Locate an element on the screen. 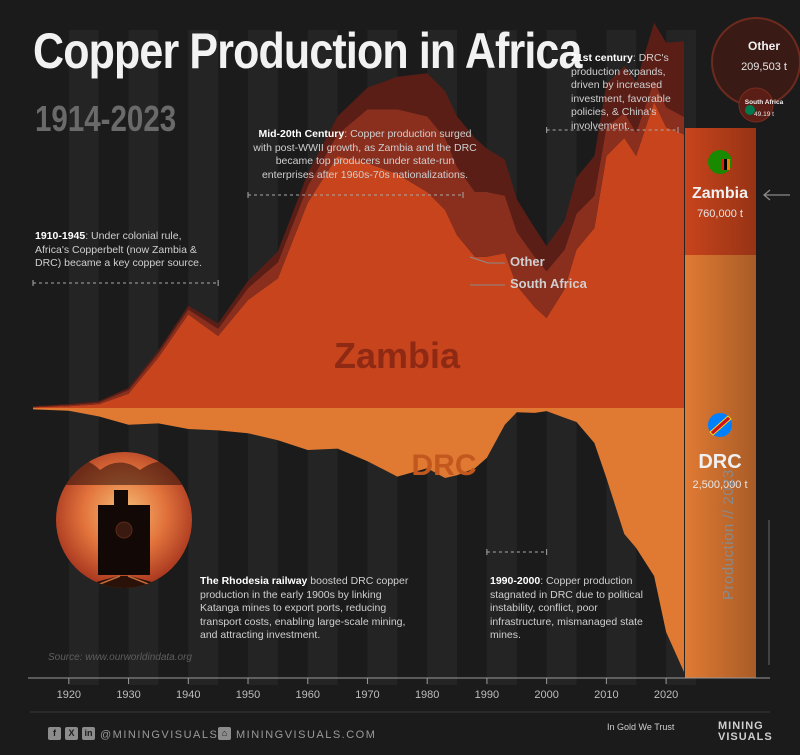 The image size is (800, 755). social-handle: @MININGVISUALS is located at coordinates (159, 735).